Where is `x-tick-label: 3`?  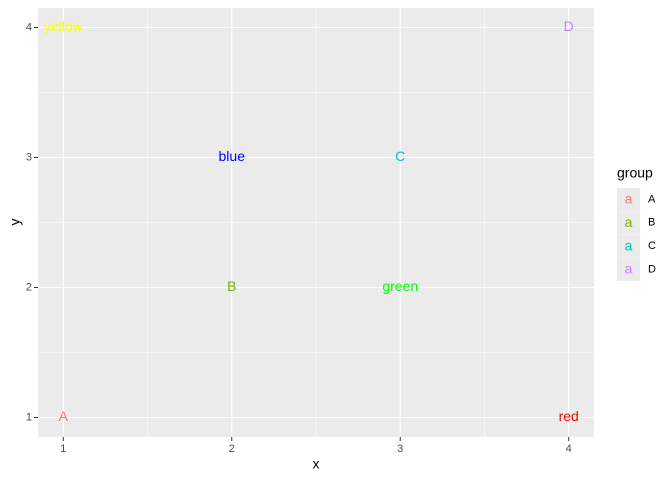 x-tick-label: 3 is located at coordinates (400, 449).